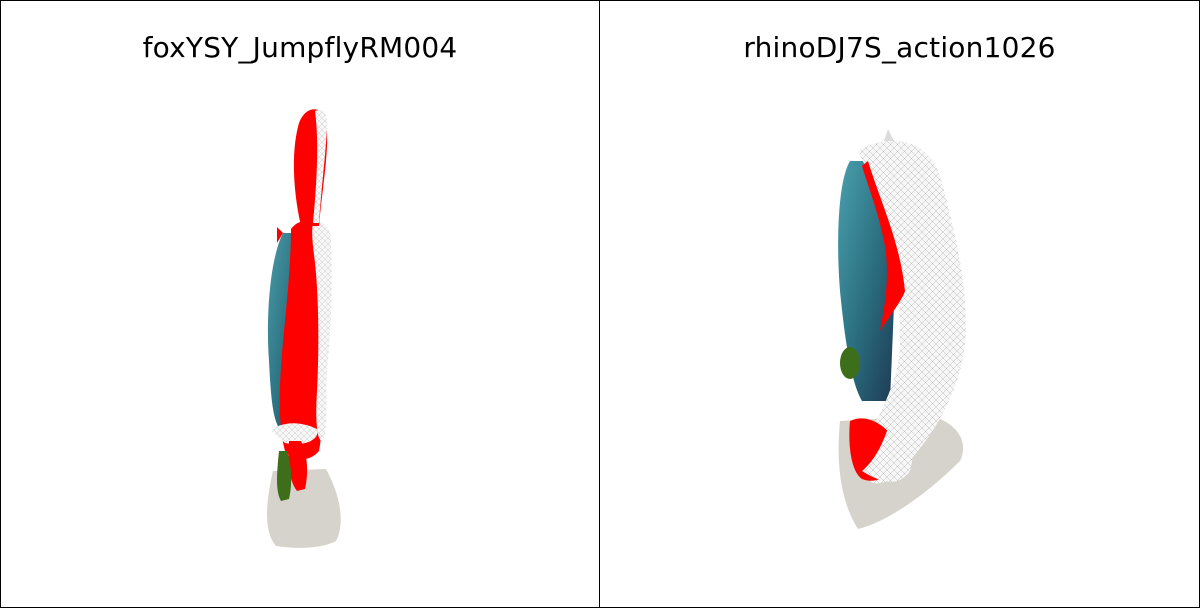 This screenshot has height=608, width=1200. What do you see at coordinates (899, 47) in the screenshot?
I see `right-panel-title: rhinoDJ7S_action1026` at bounding box center [899, 47].